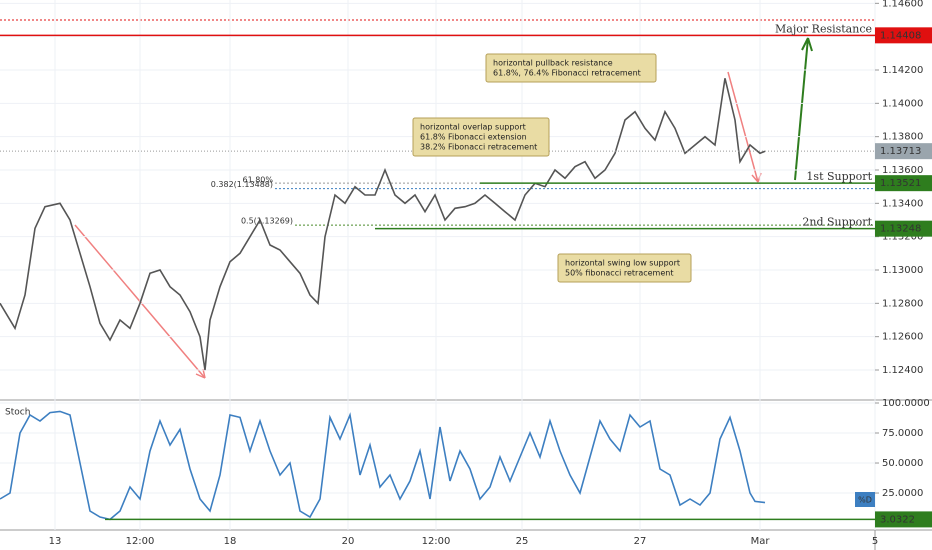 The image size is (932, 550). Describe the element at coordinates (900, 151) in the screenshot. I see `last-price-value: 1.13713` at that location.